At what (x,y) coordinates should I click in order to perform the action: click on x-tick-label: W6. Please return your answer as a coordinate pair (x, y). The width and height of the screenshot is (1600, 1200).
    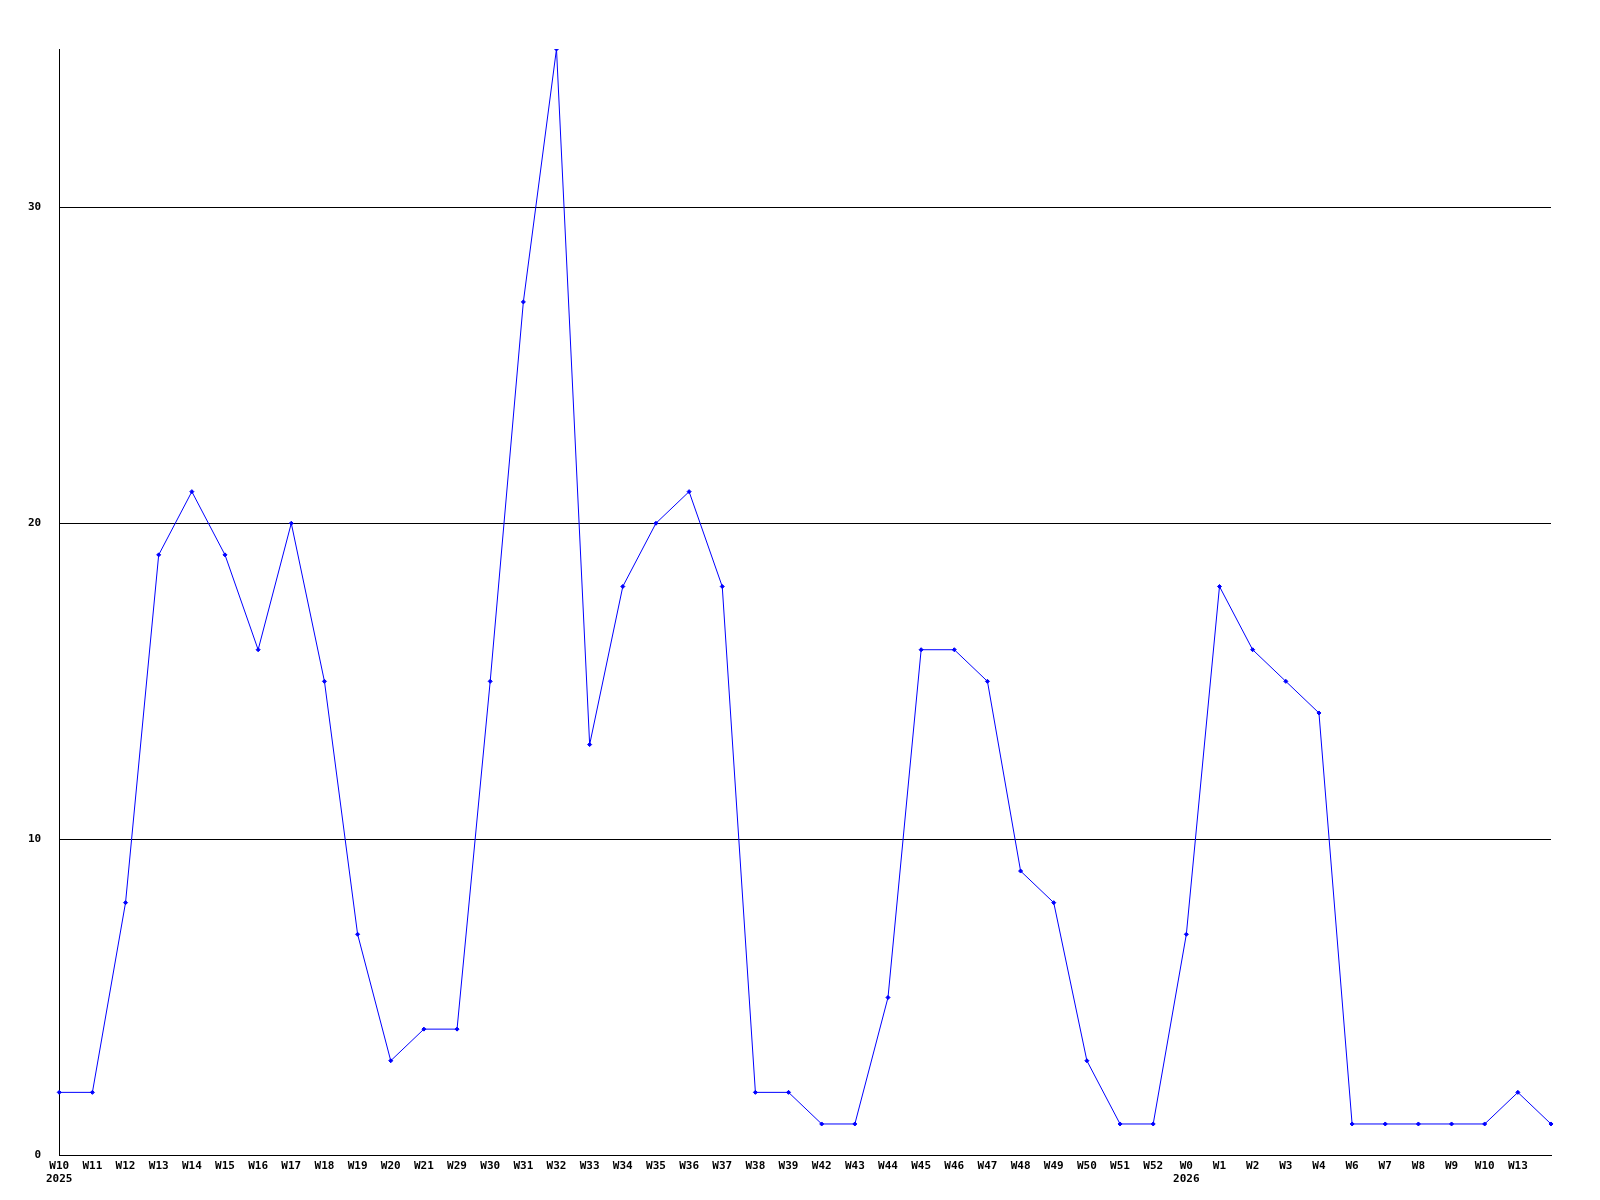
    Looking at the image, I should click on (1352, 1166).